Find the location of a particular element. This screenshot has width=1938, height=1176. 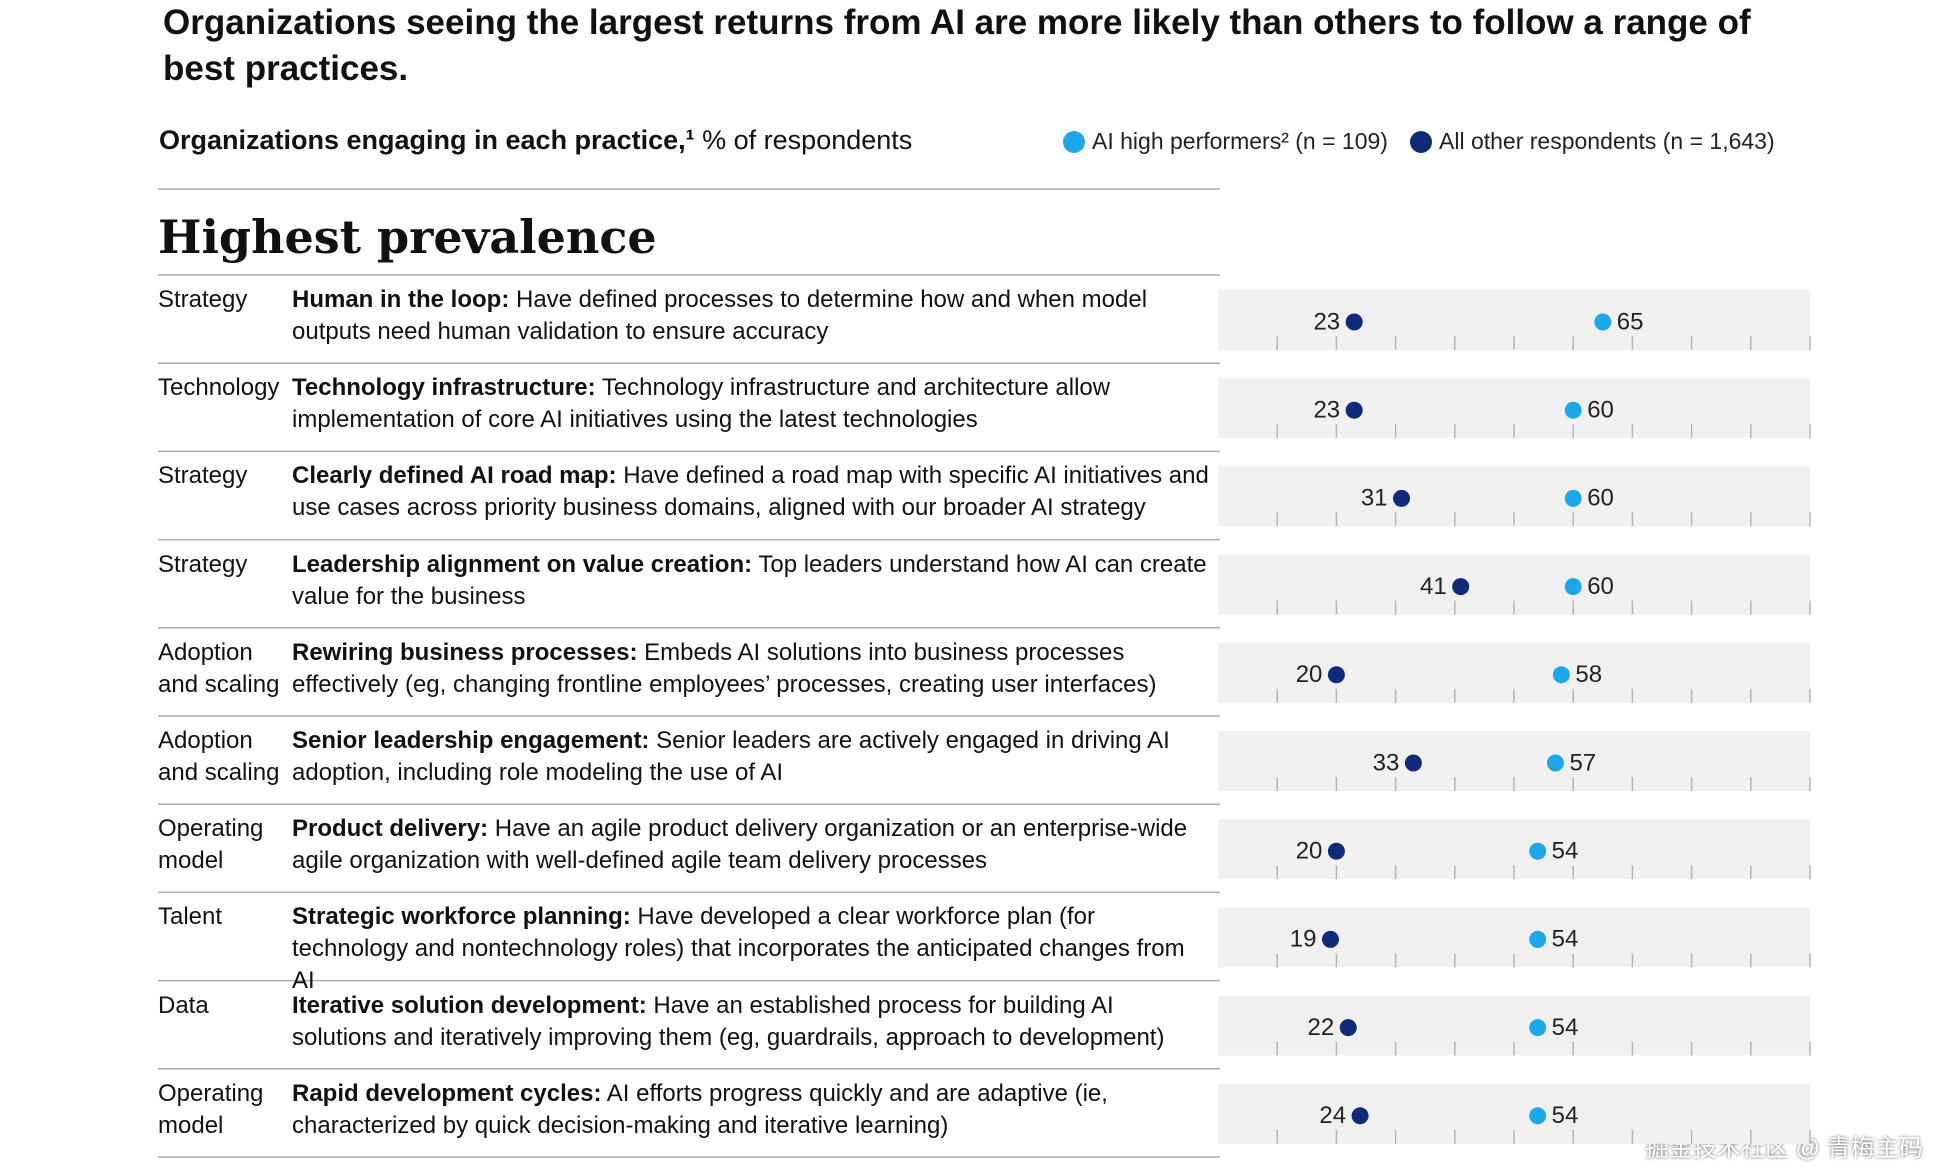

practice-name: Strategic workforce planning: is located at coordinates (461, 917).